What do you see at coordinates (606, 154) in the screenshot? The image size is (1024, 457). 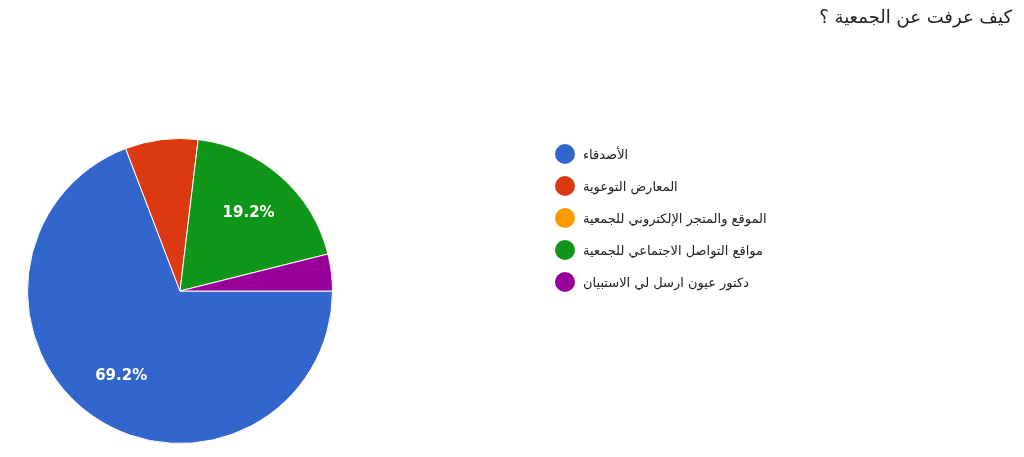 I see `legend-label: الأصدقاء` at bounding box center [606, 154].